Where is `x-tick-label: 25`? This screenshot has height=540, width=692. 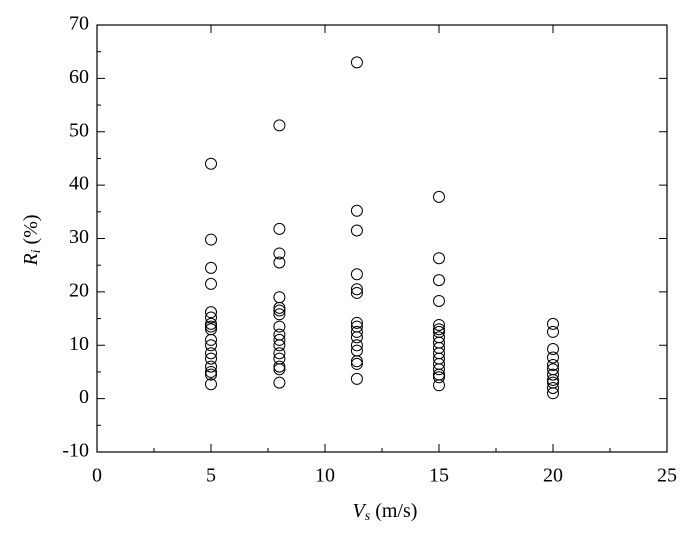 x-tick-label: 25 is located at coordinates (667, 476).